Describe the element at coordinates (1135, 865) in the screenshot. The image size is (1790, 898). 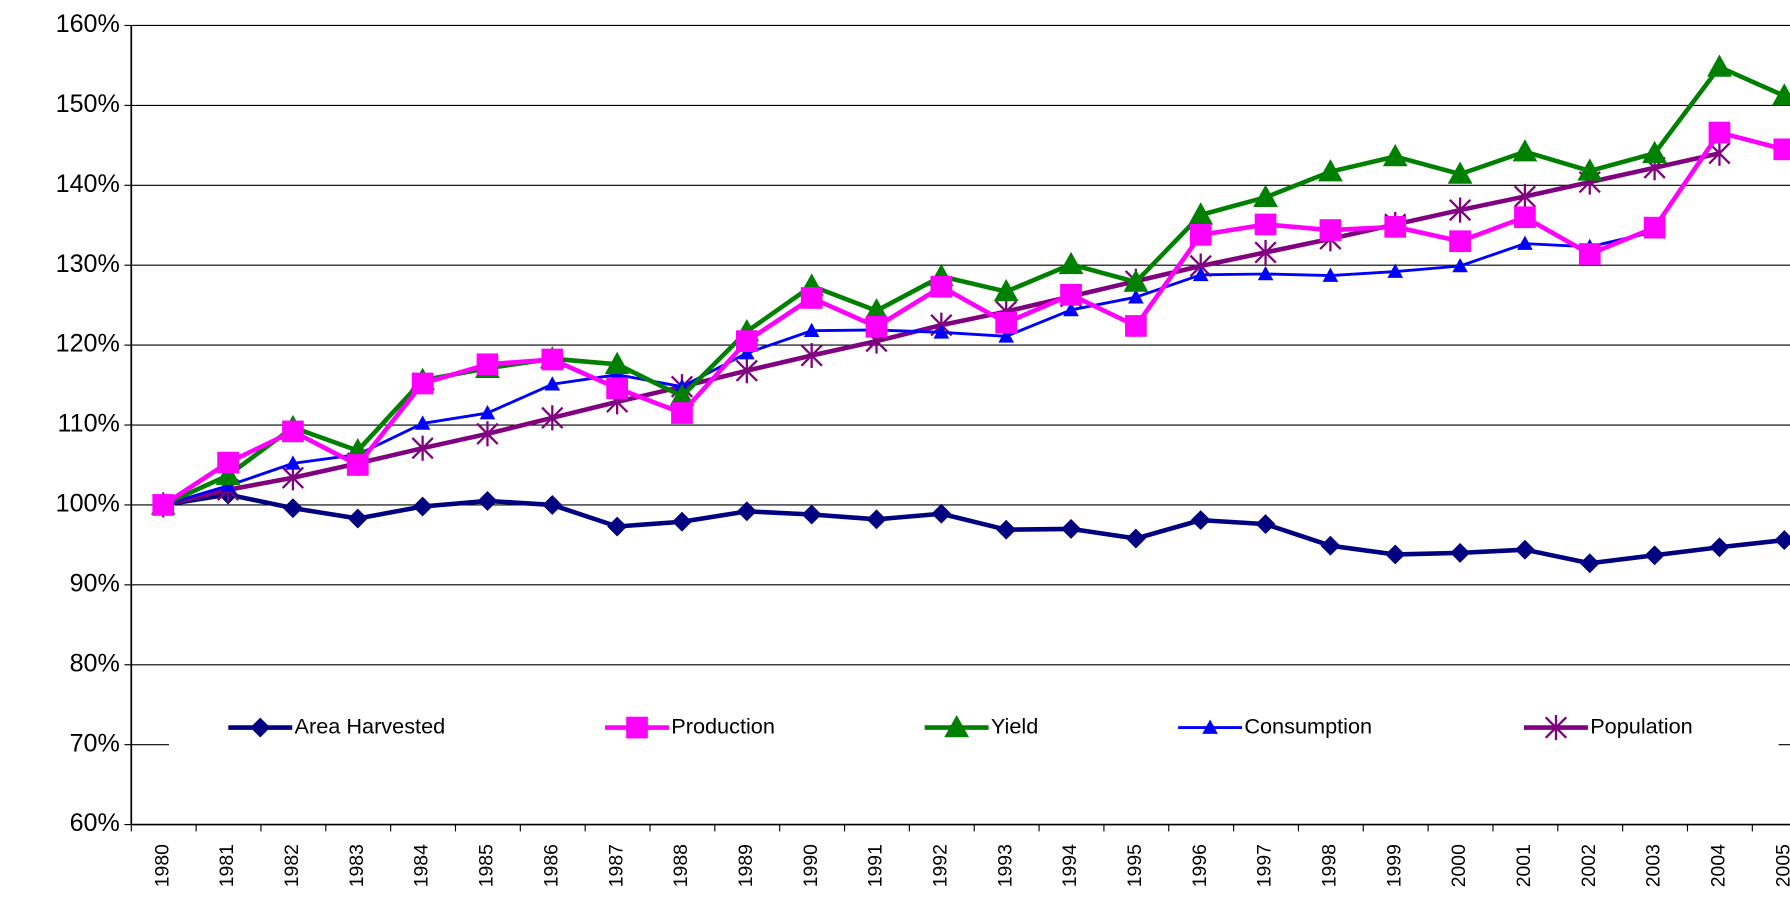
I see `x-tick-label: 1995` at that location.